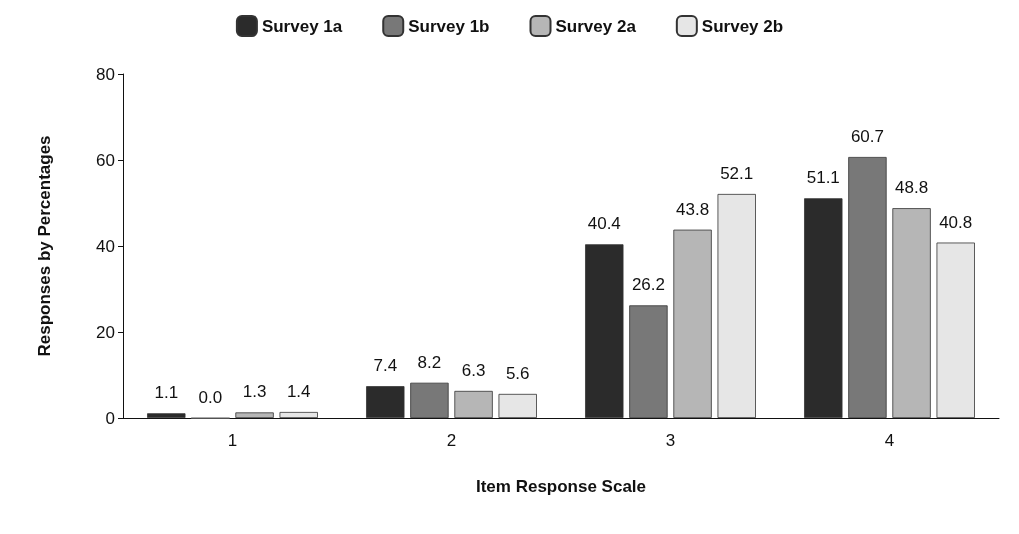 This screenshot has height=534, width=1019. What do you see at coordinates (302, 26) in the screenshot?
I see `legend-label: Survey 1a` at bounding box center [302, 26].